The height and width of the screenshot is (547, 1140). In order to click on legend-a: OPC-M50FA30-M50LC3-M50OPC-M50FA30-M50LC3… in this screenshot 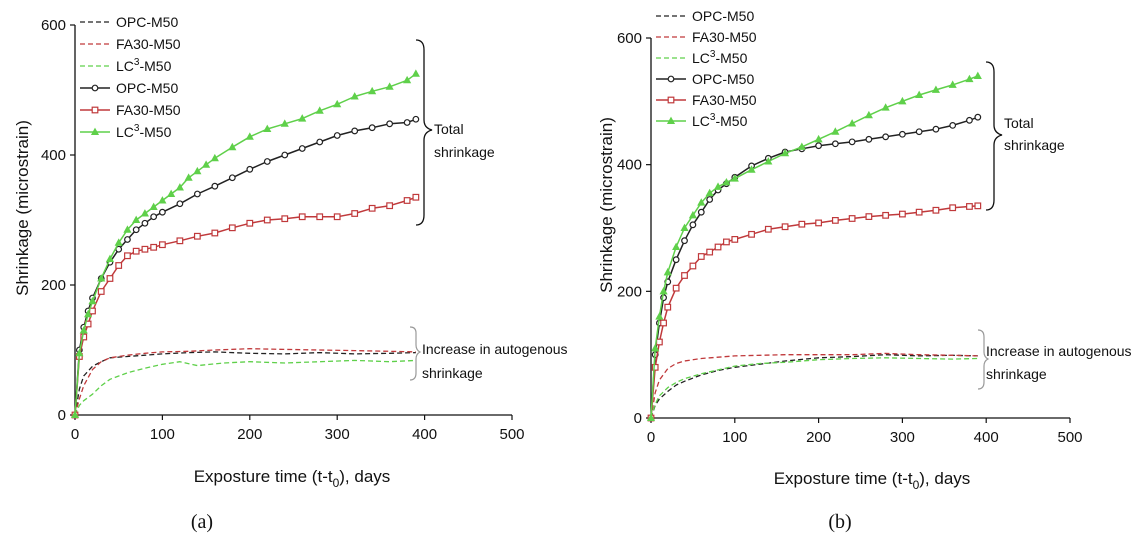, I will do `click(130, 77)`.